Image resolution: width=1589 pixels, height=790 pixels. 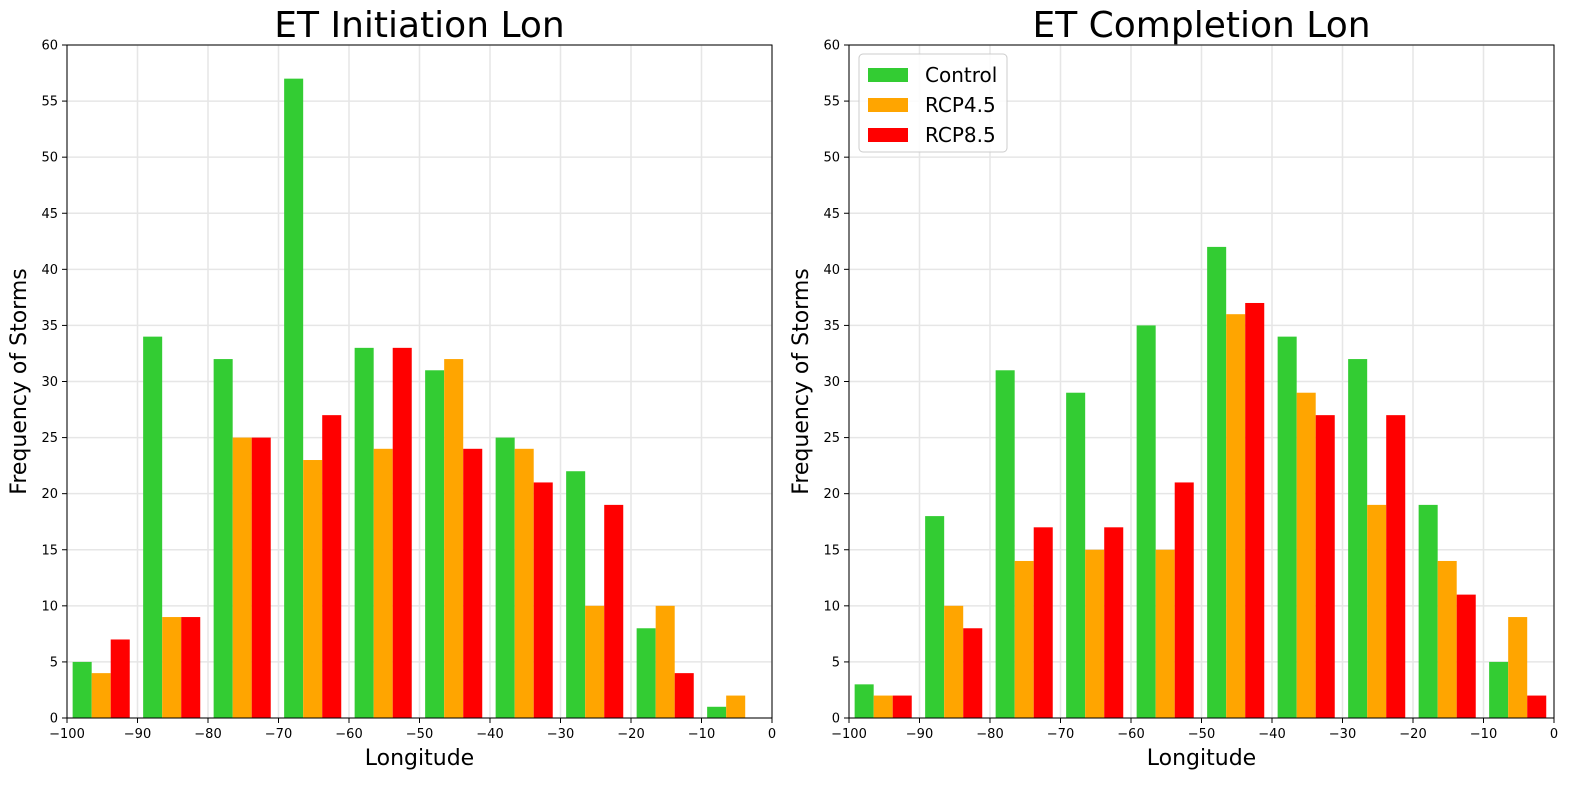 What do you see at coordinates (419, 25) in the screenshot?
I see `chart-title: ET Initiation Lon` at bounding box center [419, 25].